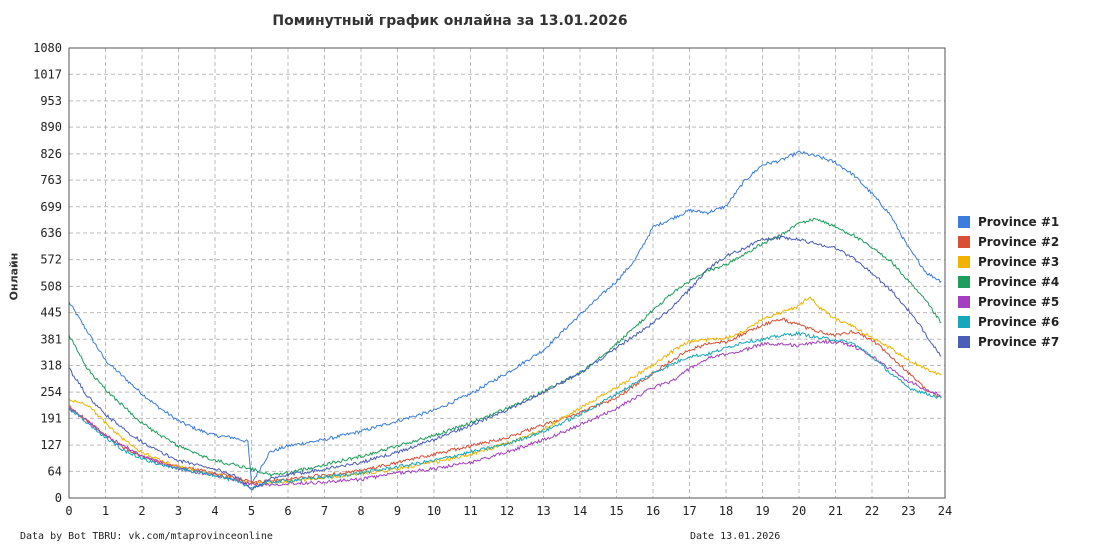  What do you see at coordinates (835, 511) in the screenshot?
I see `x-tick-label: 21` at bounding box center [835, 511].